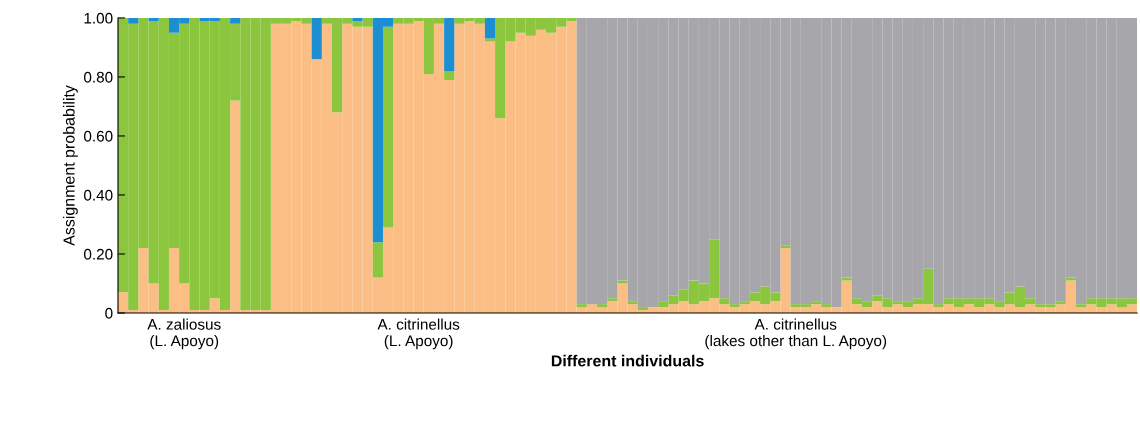  Describe the element at coordinates (98, 195) in the screenshot. I see `y-tick-label: 0.40` at that location.